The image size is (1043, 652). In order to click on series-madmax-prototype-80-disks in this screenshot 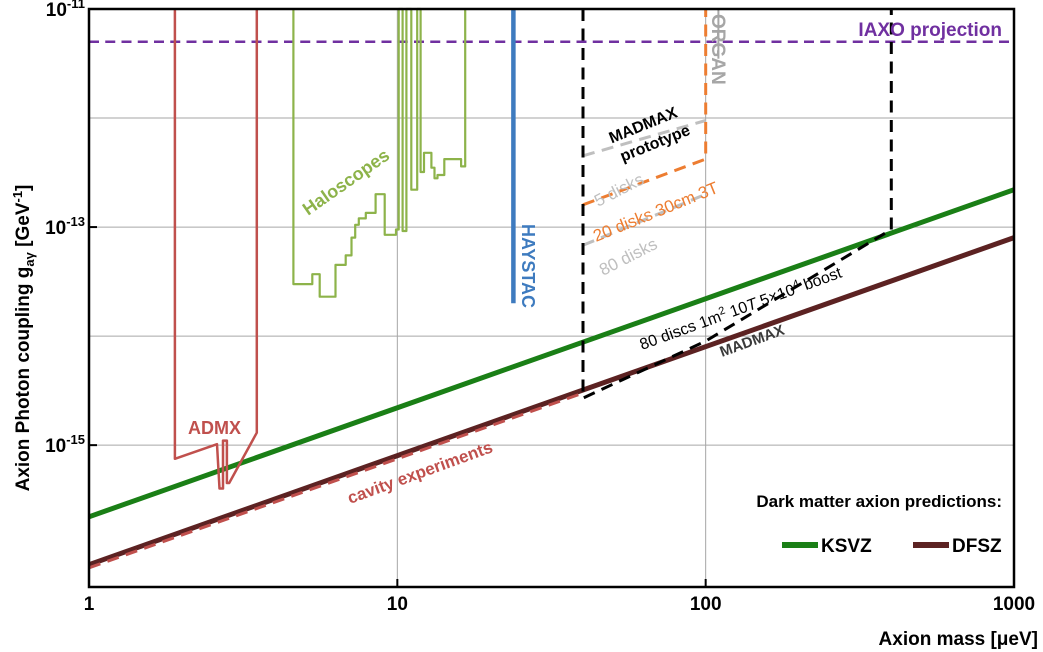, I will do `click(644, 219)`.